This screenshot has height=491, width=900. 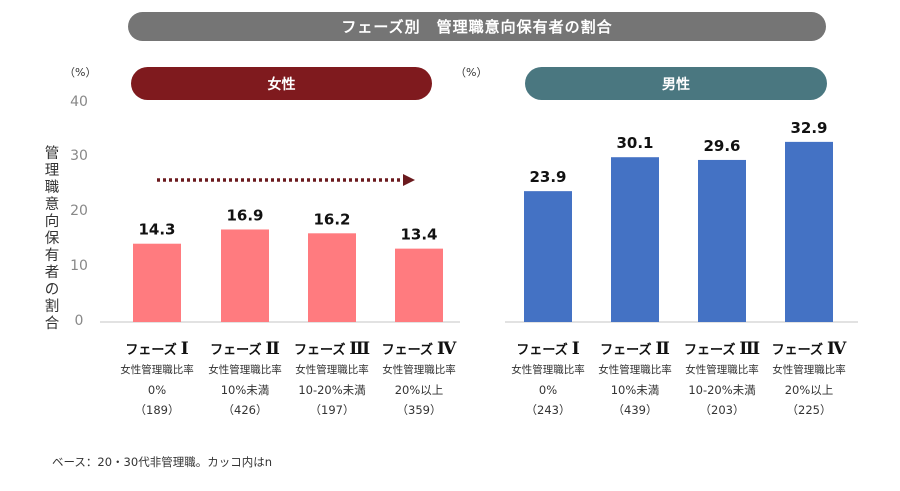 I want to click on y-tick-label: 0, so click(x=79, y=321).